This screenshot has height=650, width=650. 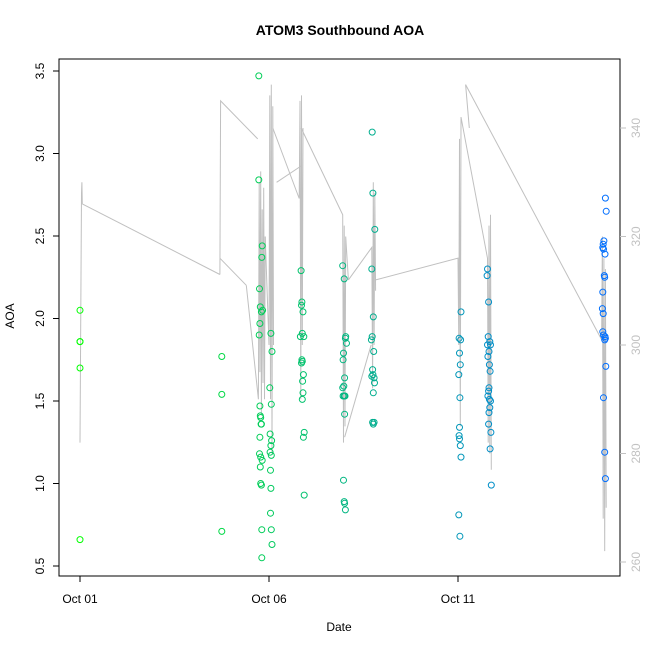 I want to click on y-tick-label-6: 3.5, so click(x=40, y=70).